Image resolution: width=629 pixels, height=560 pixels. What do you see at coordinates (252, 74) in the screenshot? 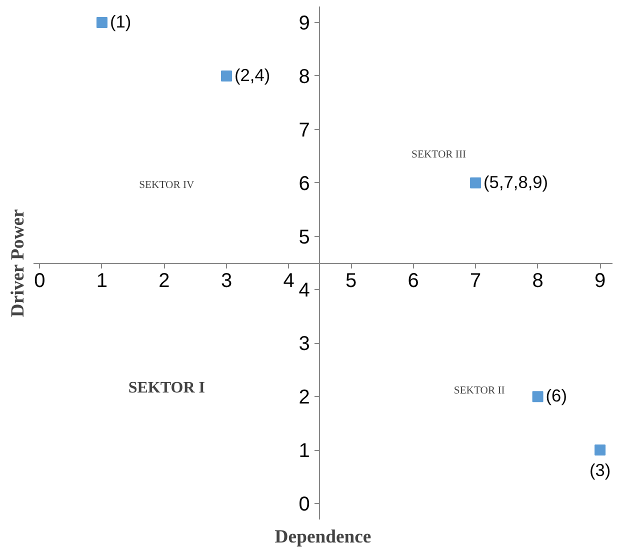
I see `annotation: (2,4)` at bounding box center [252, 74].